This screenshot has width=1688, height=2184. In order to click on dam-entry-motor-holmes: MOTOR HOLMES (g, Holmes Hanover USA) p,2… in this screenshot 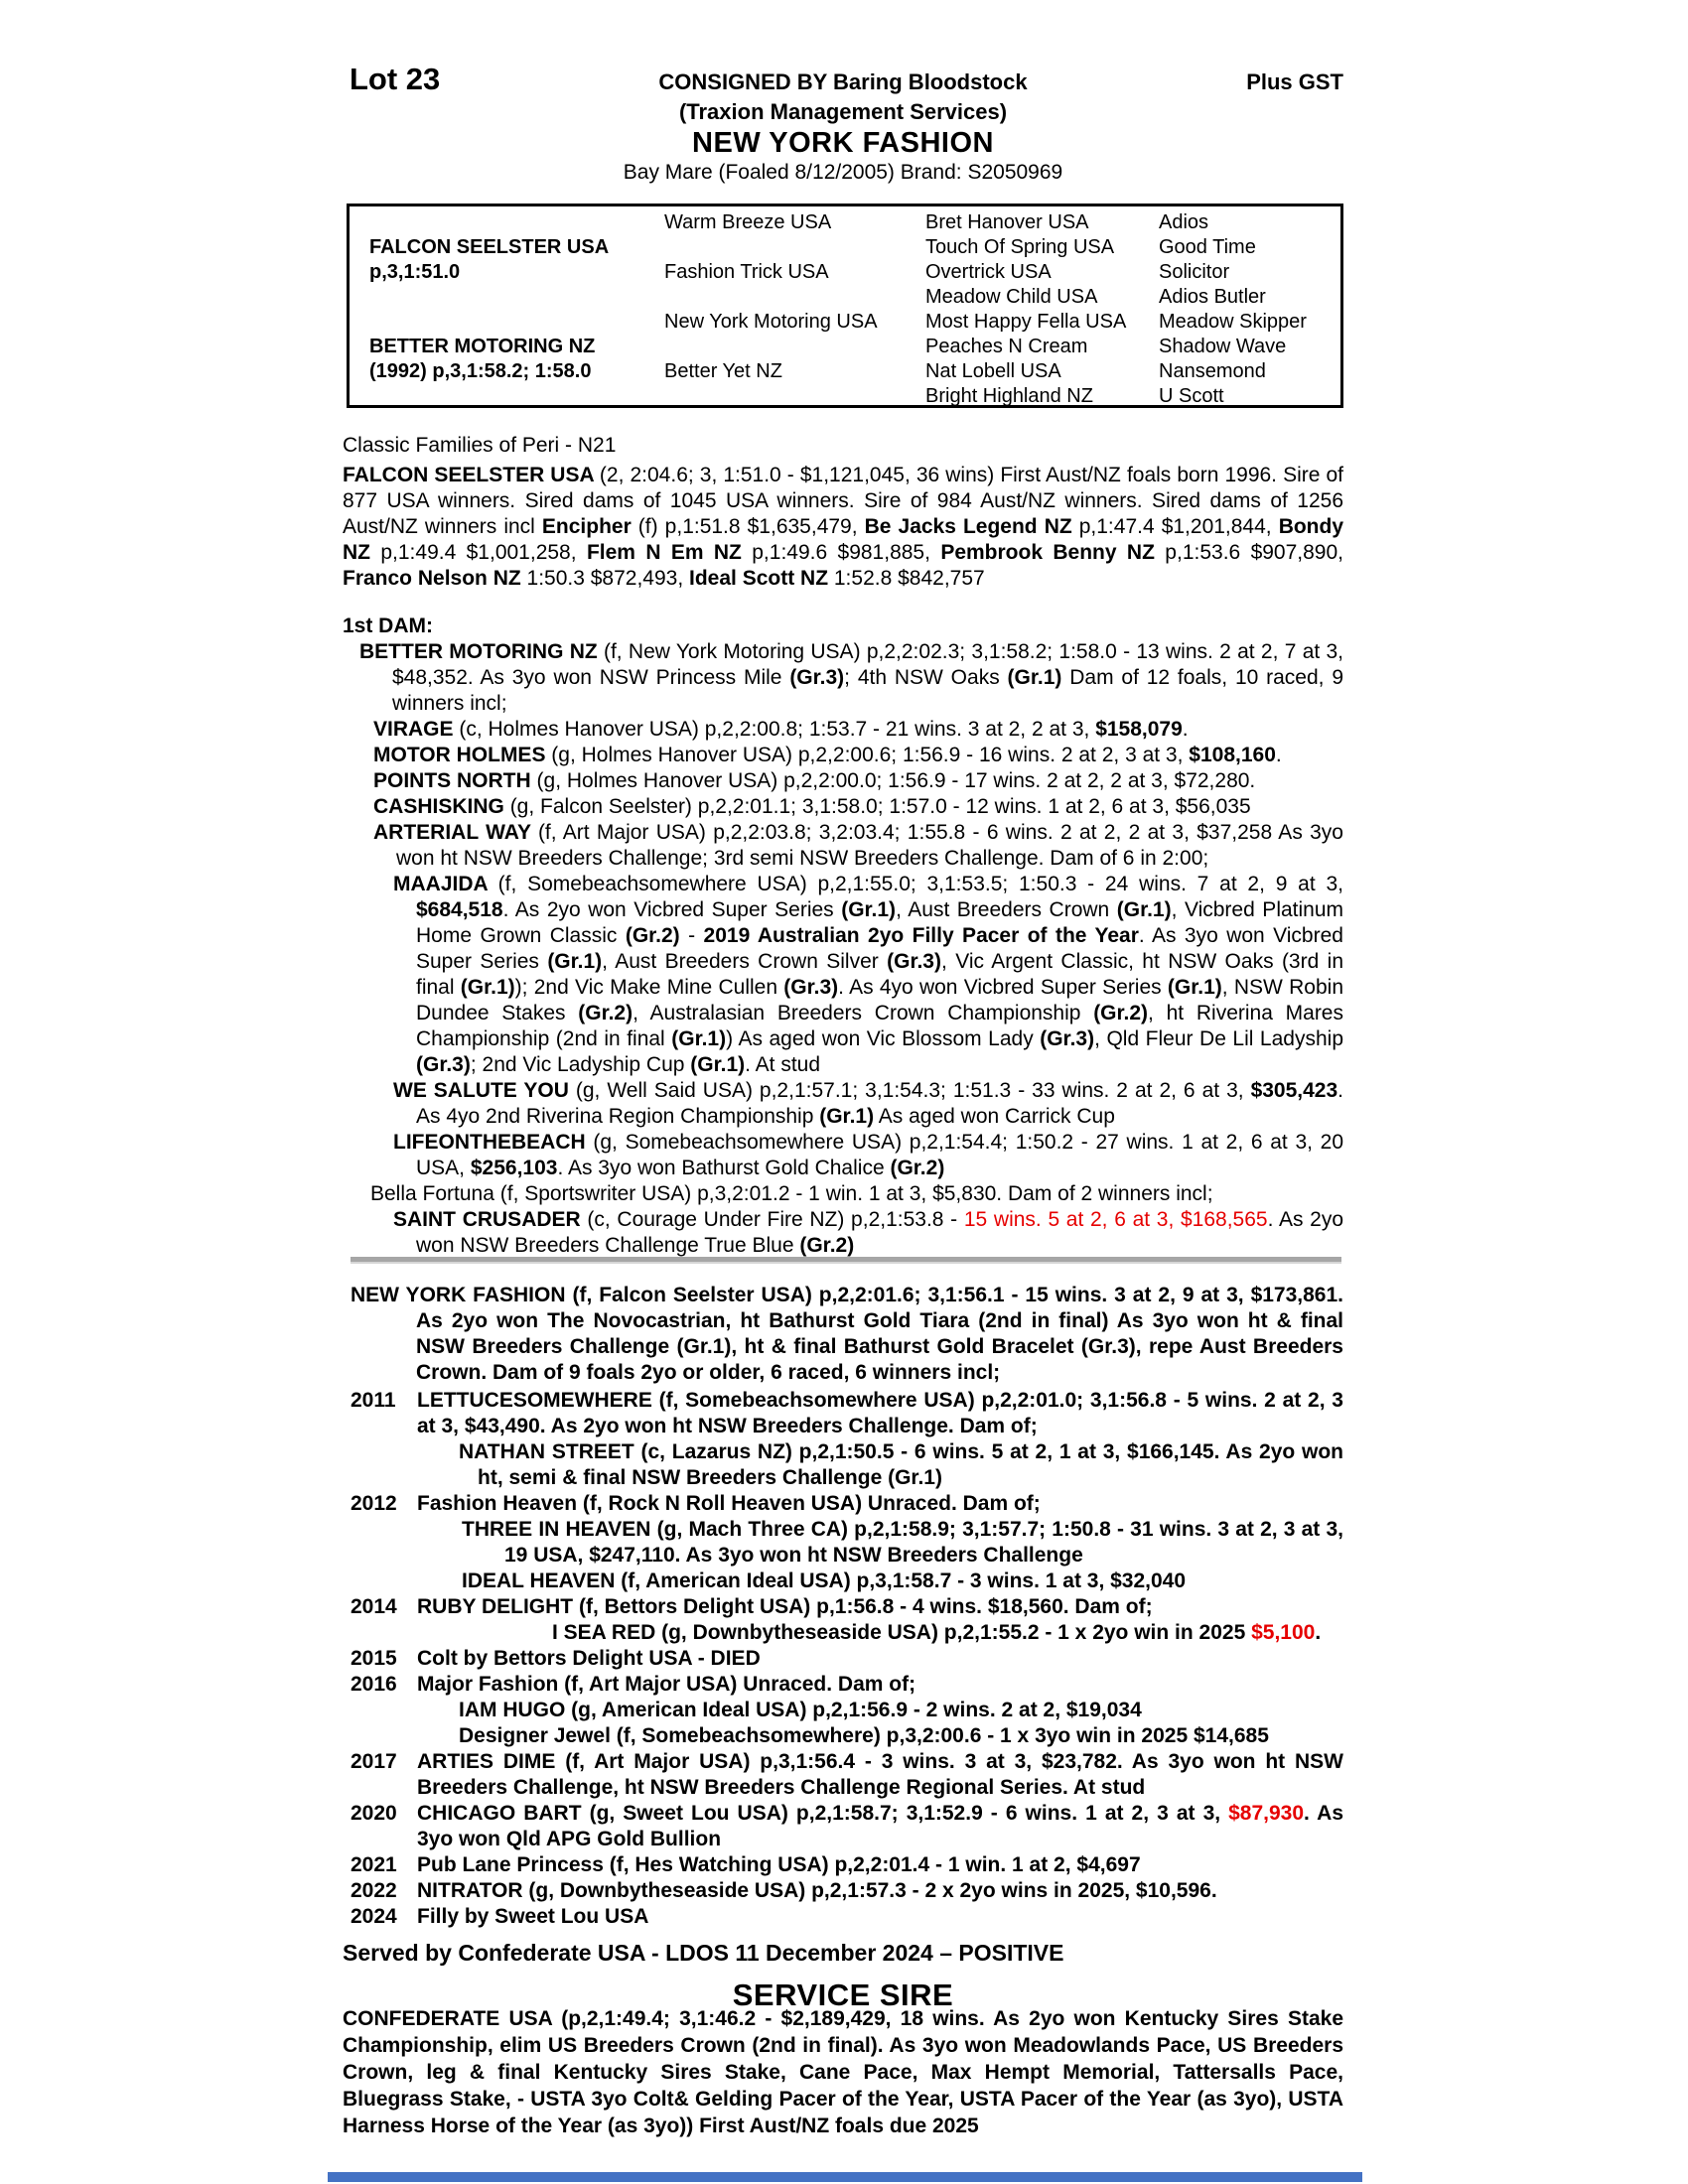, I will do `click(827, 755)`.